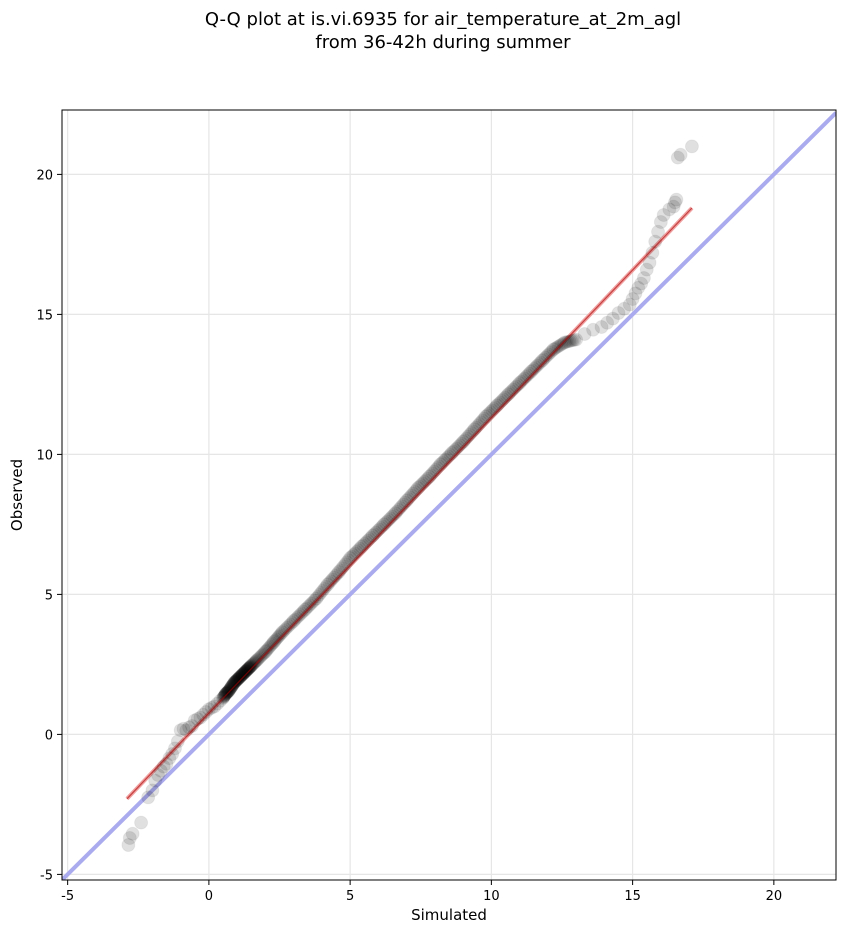  I want to click on y-tick-label: 15, so click(44, 315).